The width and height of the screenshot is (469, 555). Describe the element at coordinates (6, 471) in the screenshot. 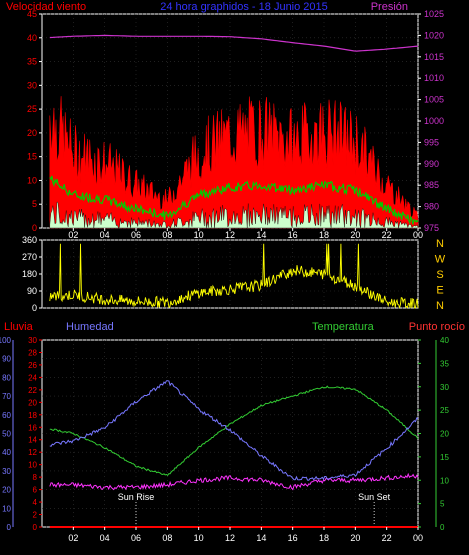

I see `humidity-tick-label: 30` at that location.